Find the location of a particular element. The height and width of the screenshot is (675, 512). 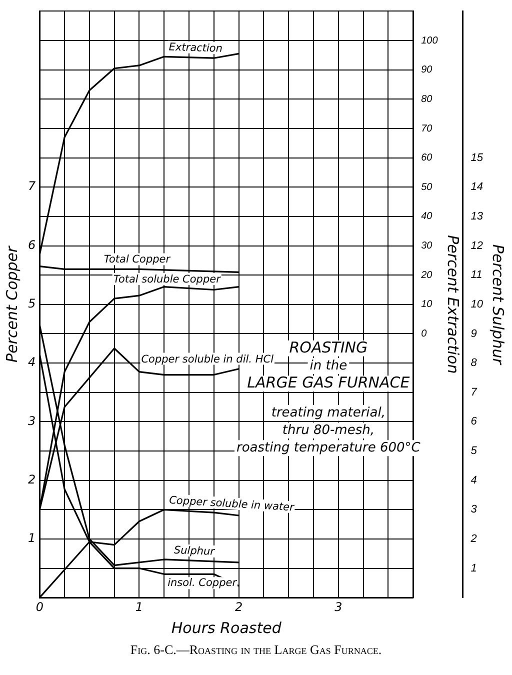

series-label: Copper soluble in dil. HCl is located at coordinates (207, 359).